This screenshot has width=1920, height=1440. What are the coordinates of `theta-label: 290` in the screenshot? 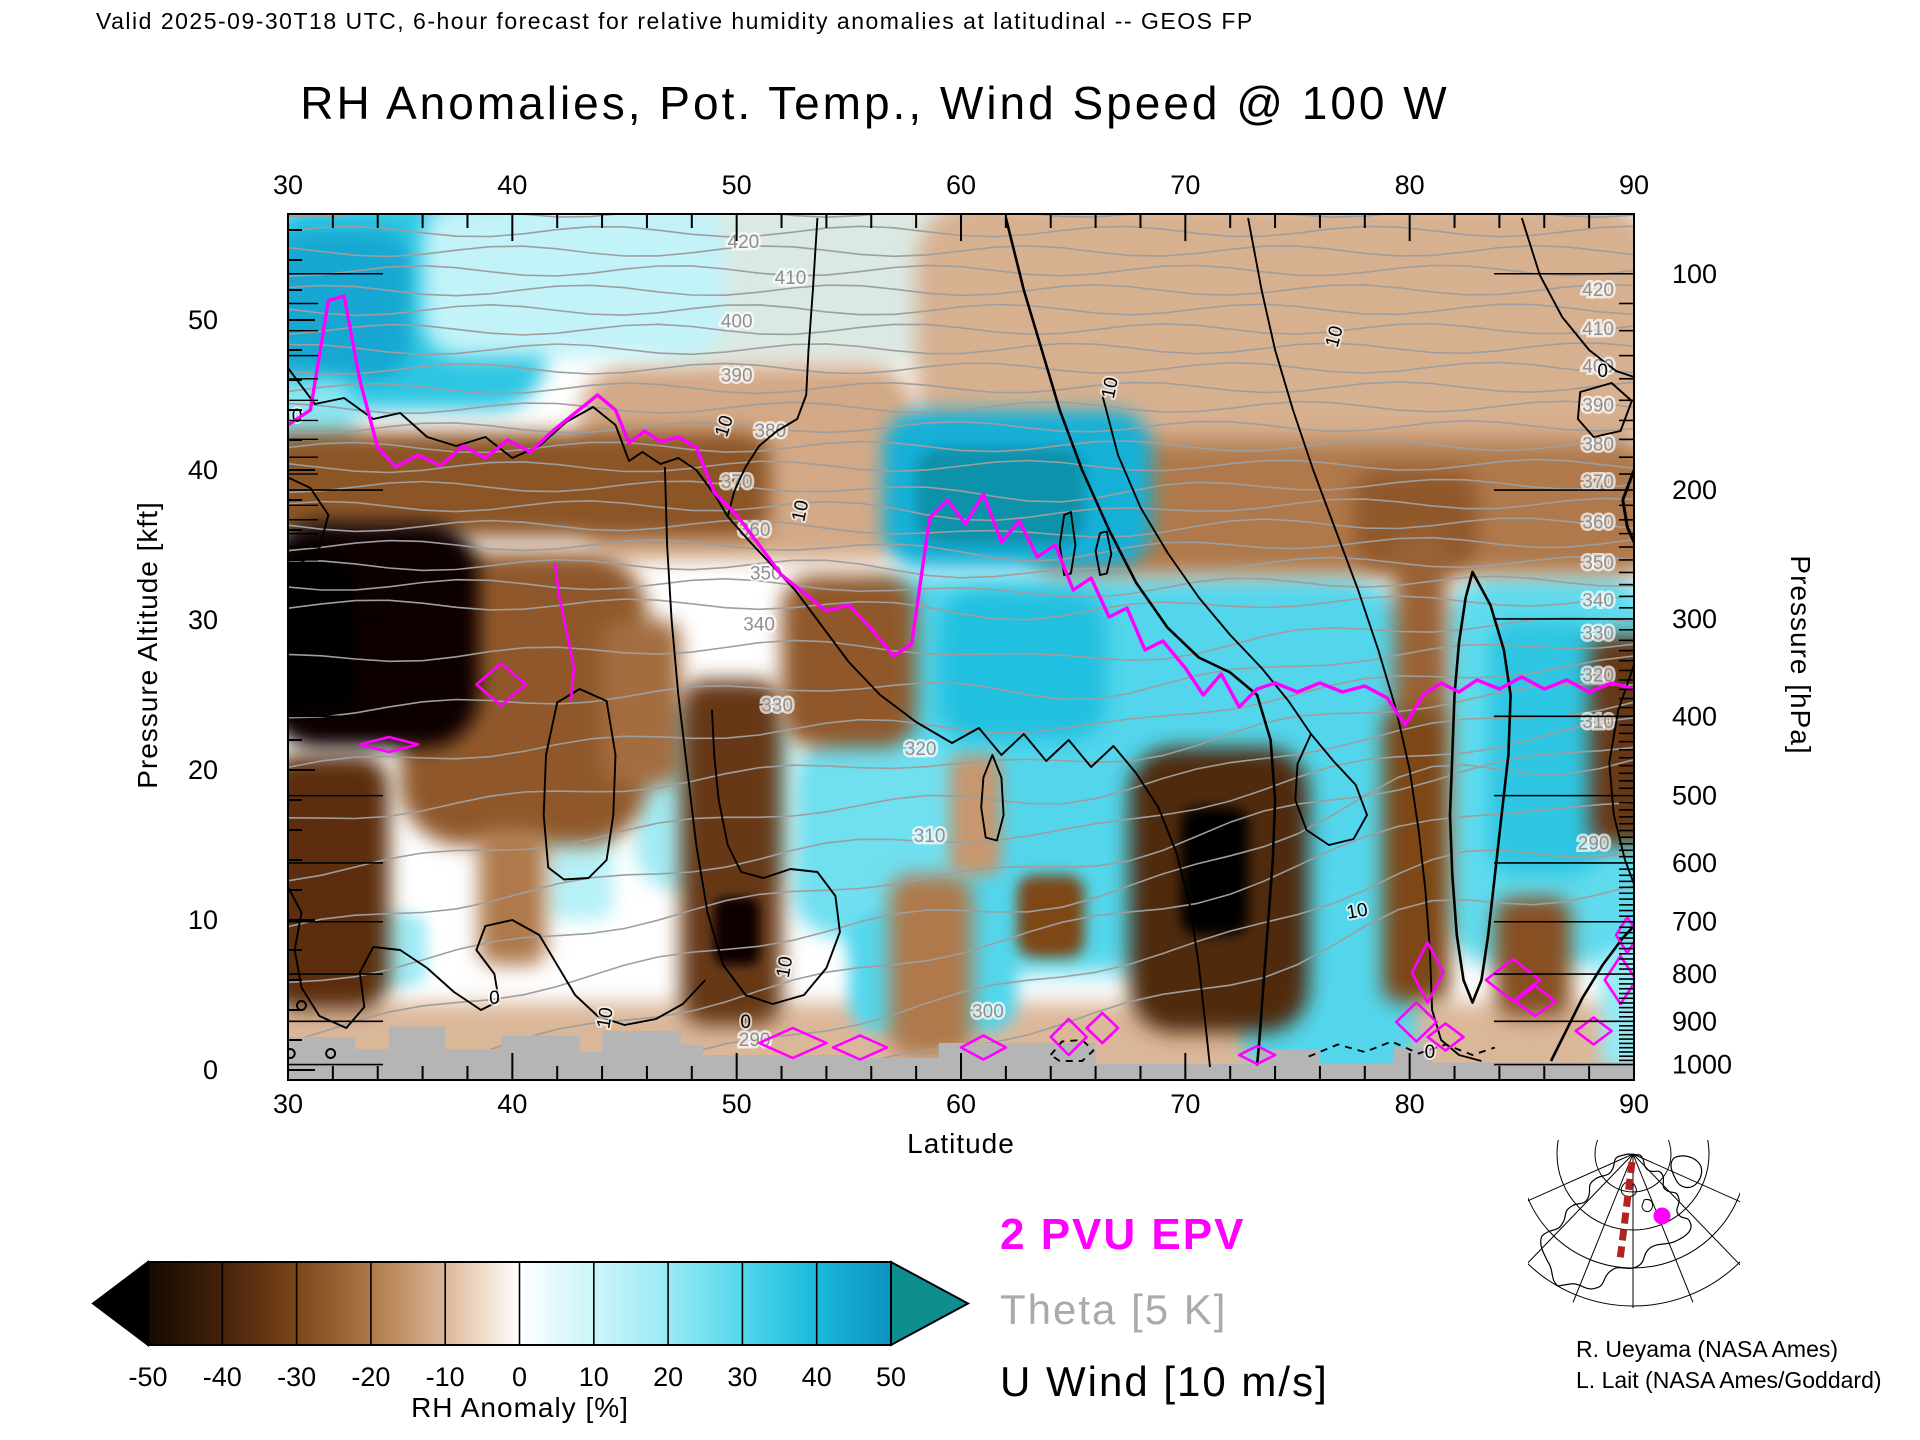 It's located at (1594, 844).